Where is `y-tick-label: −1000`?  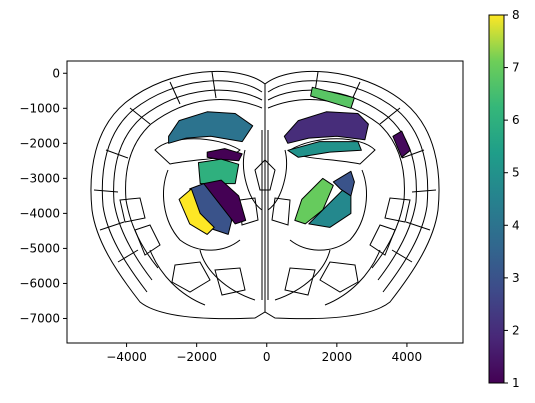 y-tick-label: −1000 is located at coordinates (39, 108).